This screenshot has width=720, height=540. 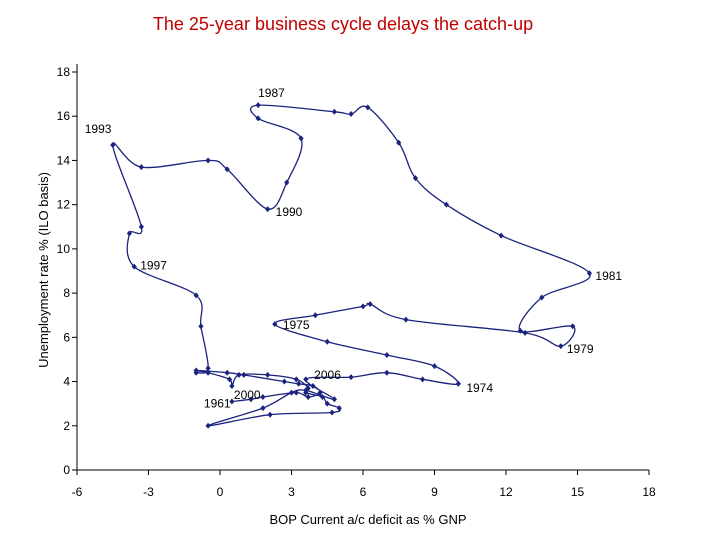 What do you see at coordinates (289, 212) in the screenshot?
I see `annotation-1990: 1990` at bounding box center [289, 212].